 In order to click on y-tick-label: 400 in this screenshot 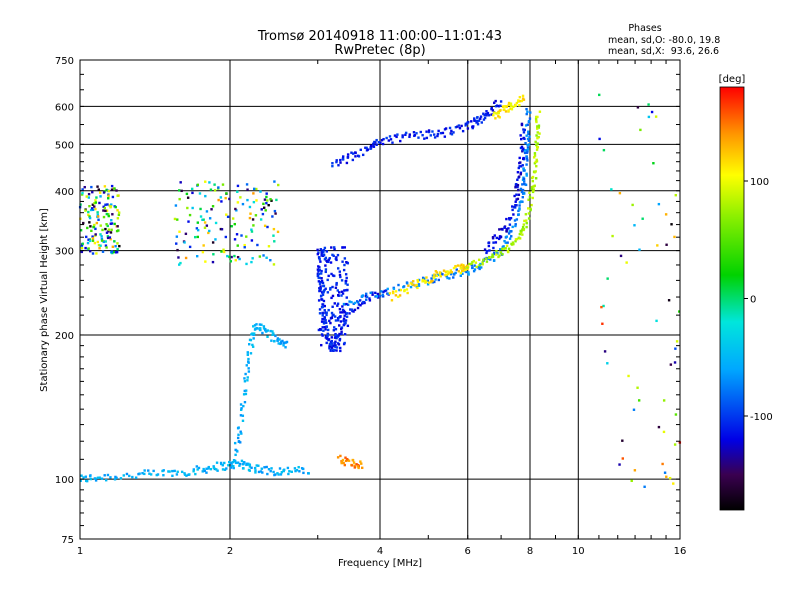, I will do `click(64, 192)`.